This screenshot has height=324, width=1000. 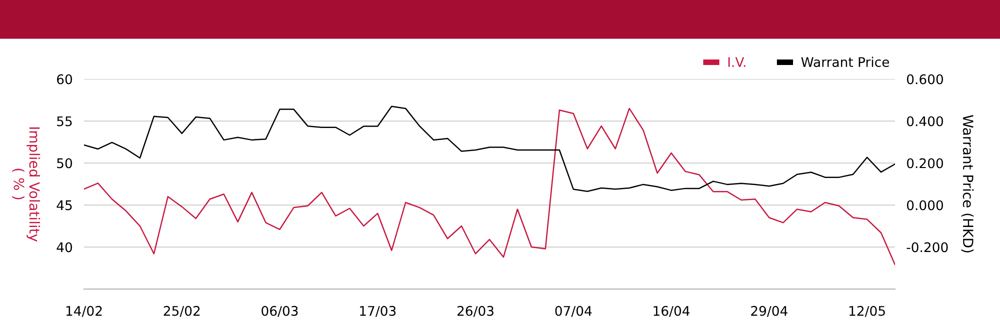 What do you see at coordinates (925, 205) in the screenshot?
I see `y2-tick-label: 0.000` at bounding box center [925, 205].